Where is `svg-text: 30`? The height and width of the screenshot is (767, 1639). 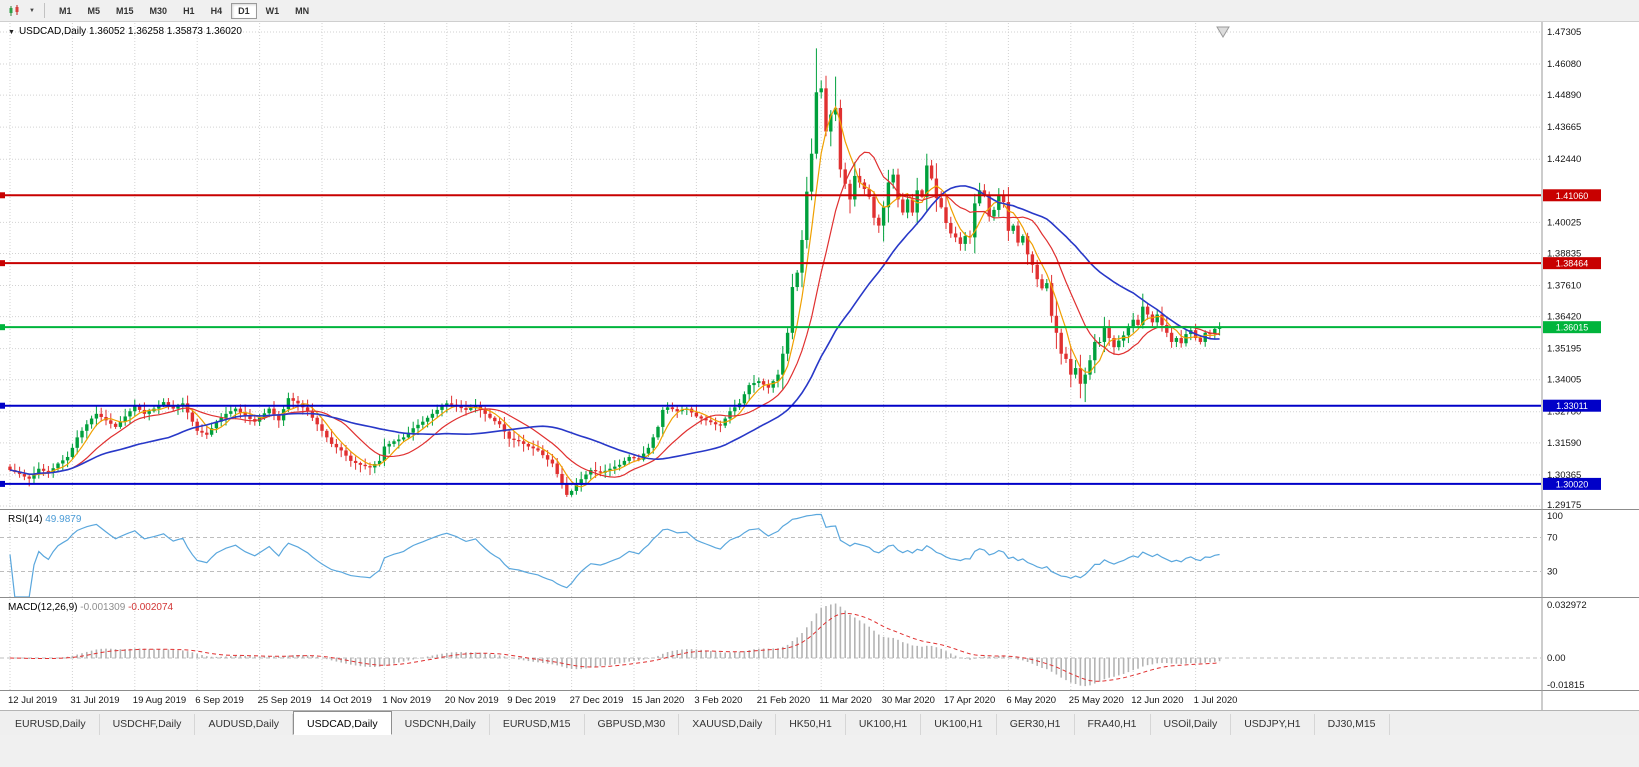 svg-text: 30 is located at coordinates (1552, 572).